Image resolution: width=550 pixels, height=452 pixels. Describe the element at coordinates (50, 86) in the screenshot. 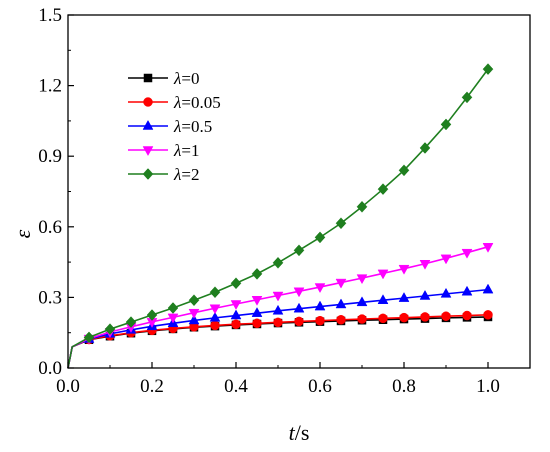

I see `y-tick-label: 1.2` at that location.